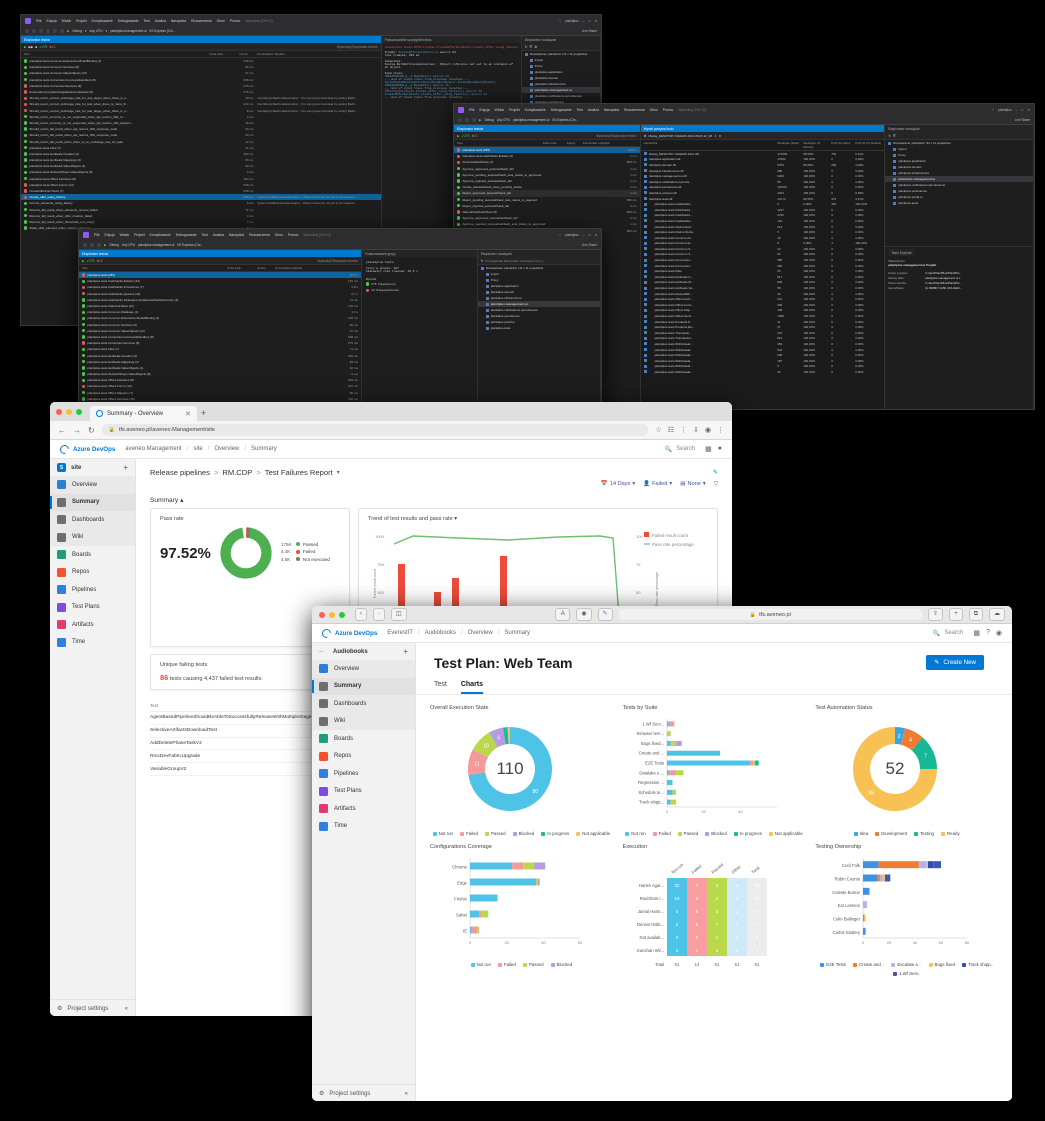 The height and width of the screenshot is (1121, 1045). What do you see at coordinates (538, 304) in the screenshot?
I see `solution-tree-item: planitplus.management.ui` at bounding box center [538, 304].